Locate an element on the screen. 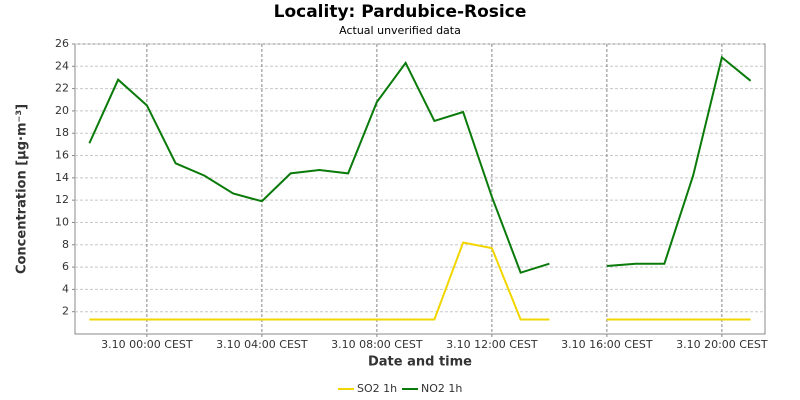 Image resolution: width=800 pixels, height=400 pixels. y-tick-label: 18 is located at coordinates (62, 132).